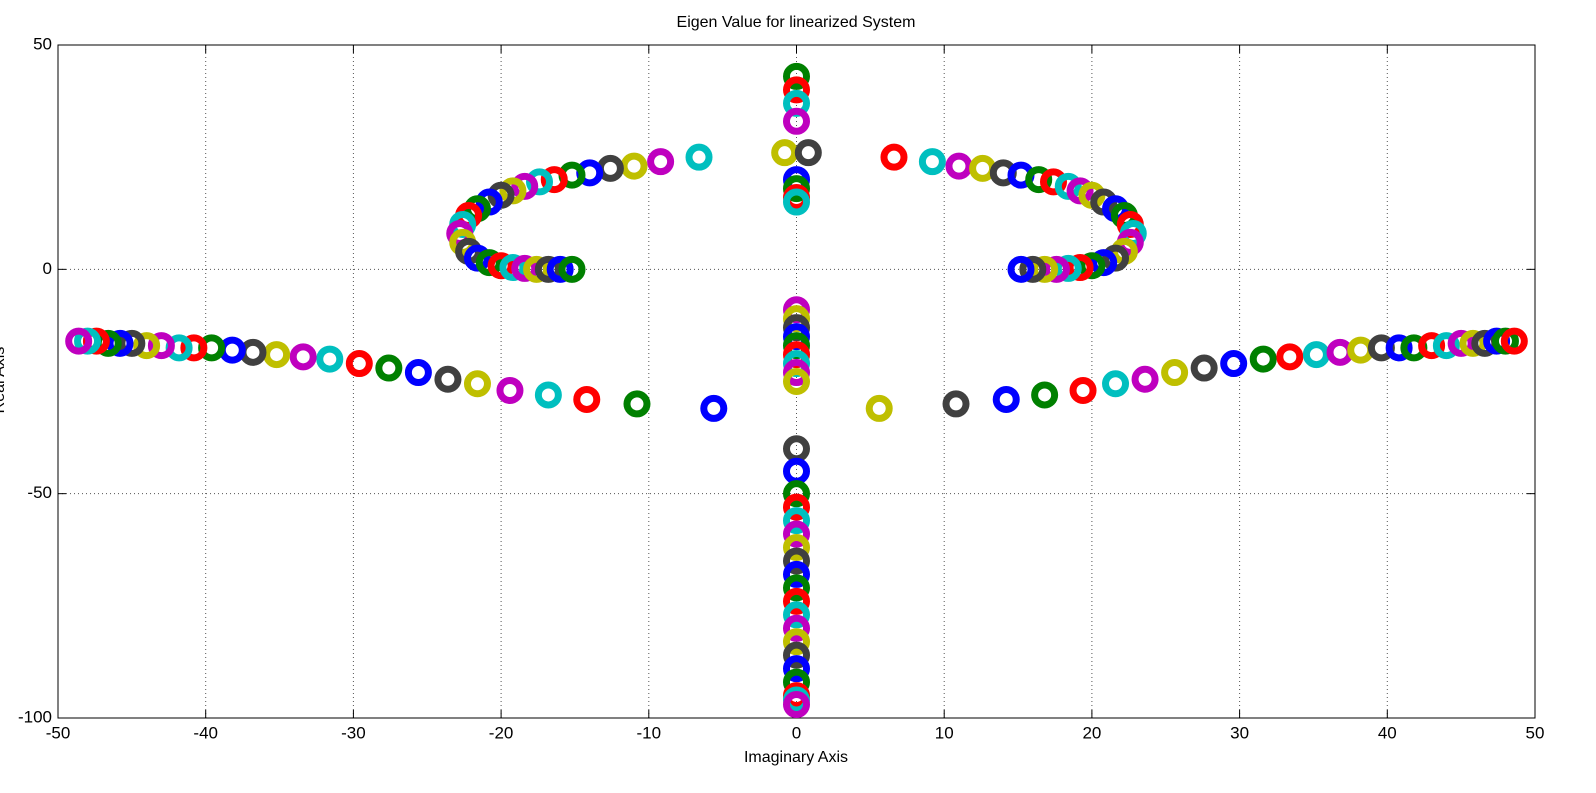  What do you see at coordinates (4, 380) in the screenshot?
I see `y-axis-label: Real Axis` at bounding box center [4, 380].